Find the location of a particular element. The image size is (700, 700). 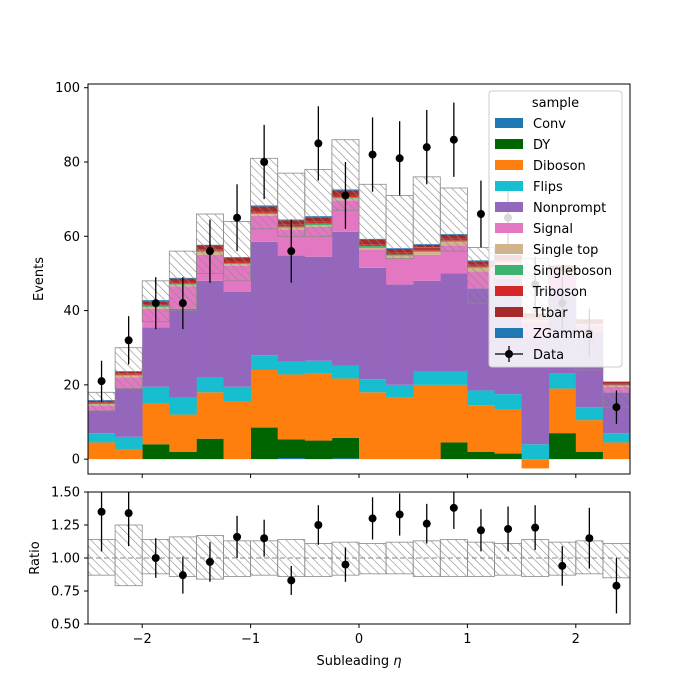

legend-label: Conv is located at coordinates (549, 124).